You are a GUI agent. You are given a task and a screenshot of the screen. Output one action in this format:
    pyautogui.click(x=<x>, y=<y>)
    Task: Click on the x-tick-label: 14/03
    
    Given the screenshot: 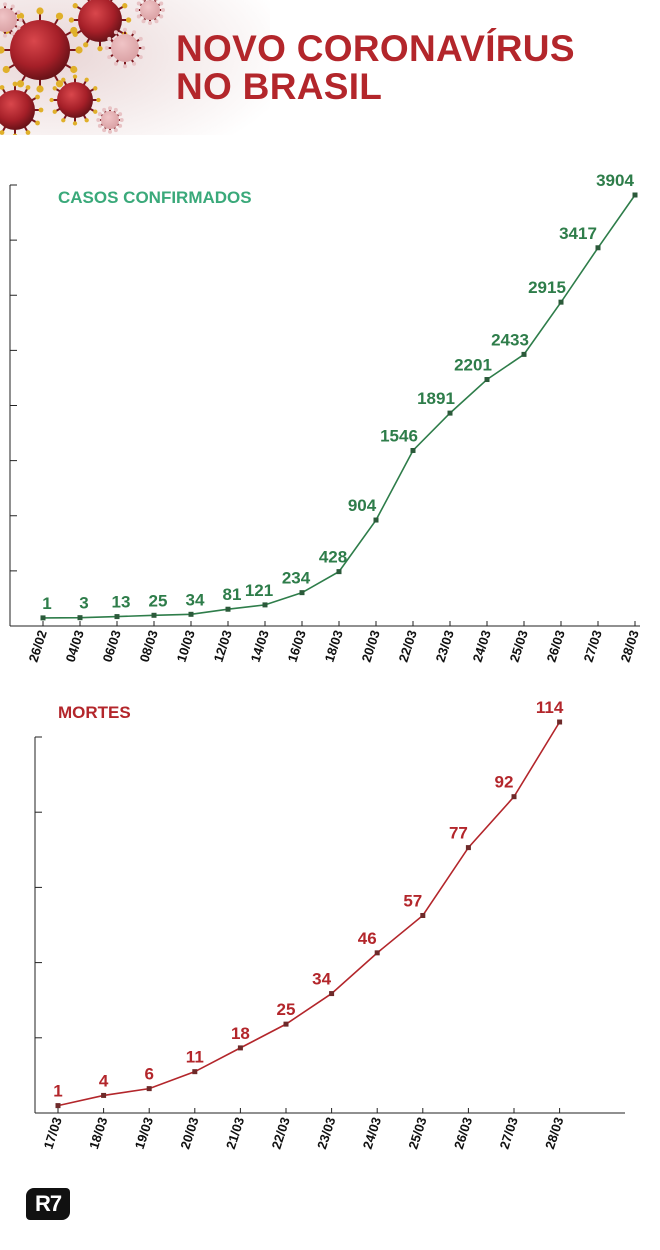 What is the action you would take?
    pyautogui.click(x=260, y=646)
    